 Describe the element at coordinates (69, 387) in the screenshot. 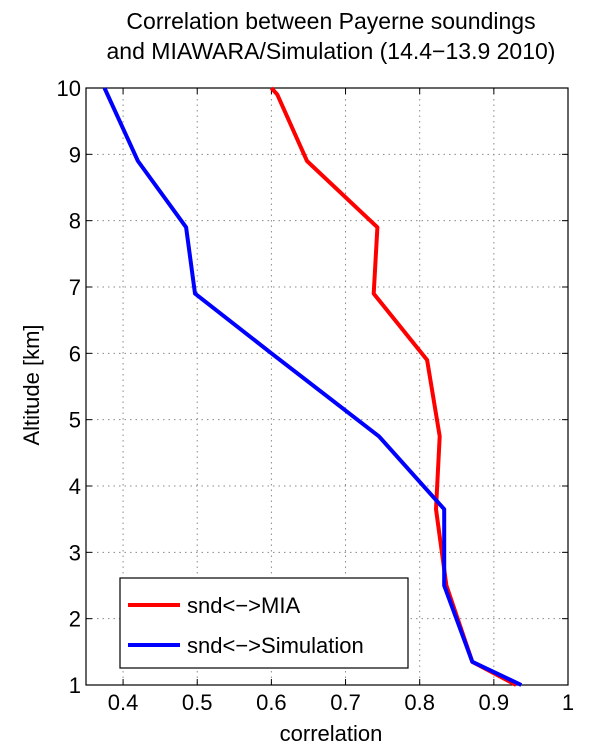

I see `y-axis-tick-labels: 1 2 3 4 5 6 7 8 9 10` at that location.